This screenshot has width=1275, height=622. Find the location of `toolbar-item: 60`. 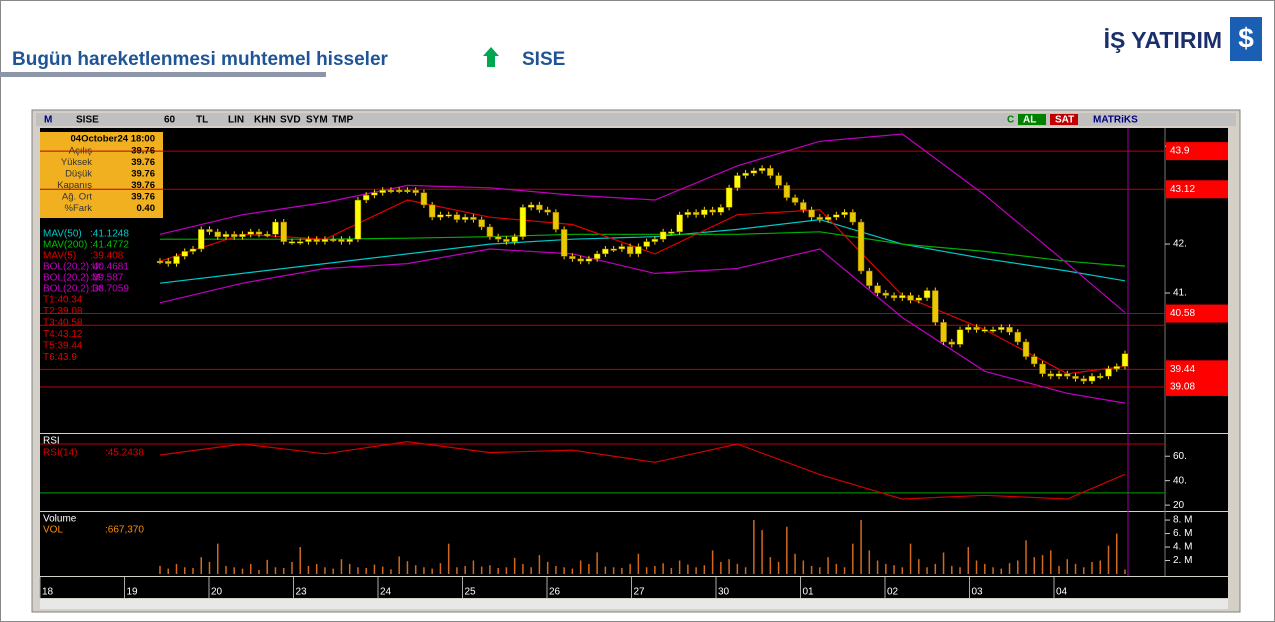

toolbar-item: 60 is located at coordinates (170, 120).